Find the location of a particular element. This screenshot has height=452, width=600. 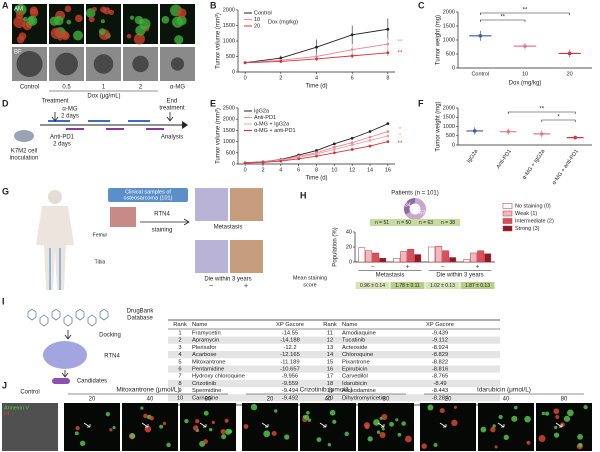

x-tick-label: IgG2a is located at coordinates (473, 156).